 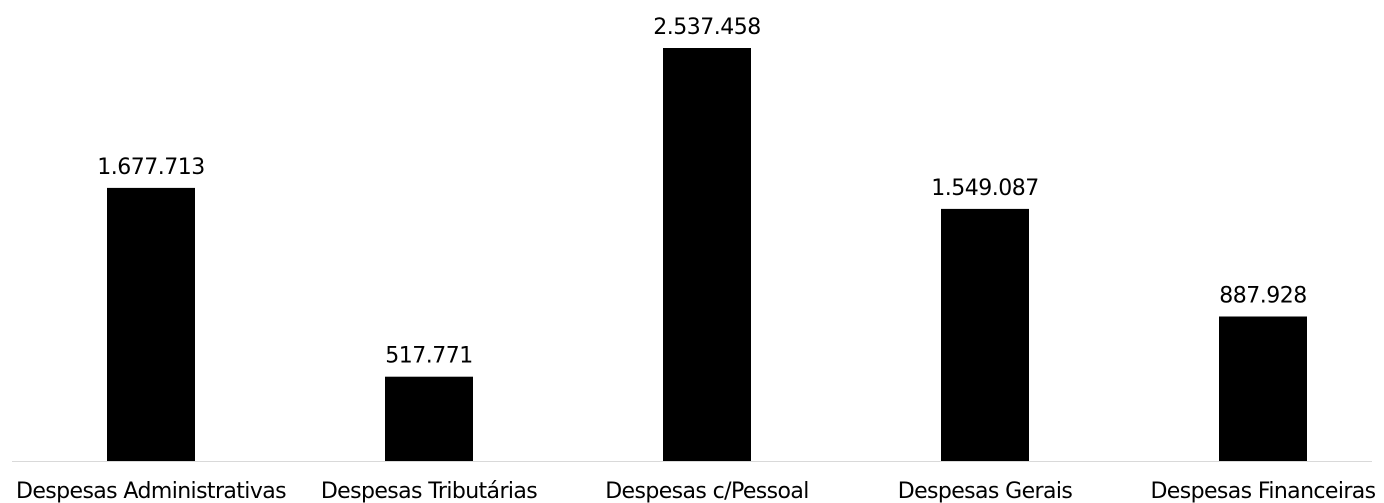 I want to click on x-tick-label-4: Despesas Financeiras, so click(x=1262, y=491).